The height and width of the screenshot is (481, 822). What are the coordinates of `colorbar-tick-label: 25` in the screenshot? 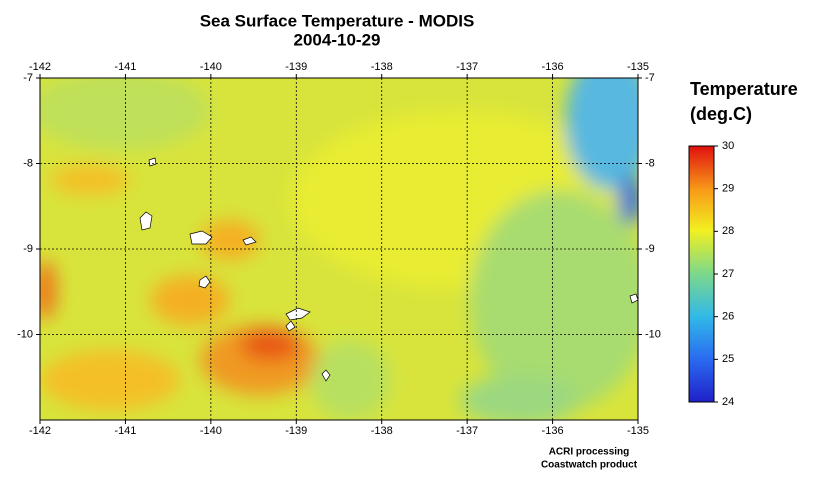 It's located at (728, 359).